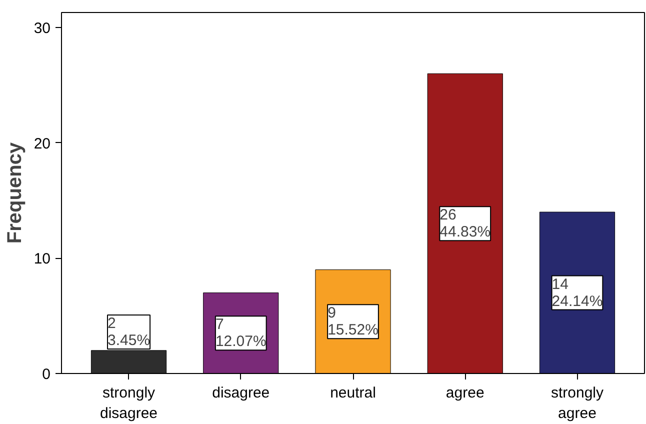 The height and width of the screenshot is (424, 646). I want to click on y-tick-label: 10, so click(42, 259).